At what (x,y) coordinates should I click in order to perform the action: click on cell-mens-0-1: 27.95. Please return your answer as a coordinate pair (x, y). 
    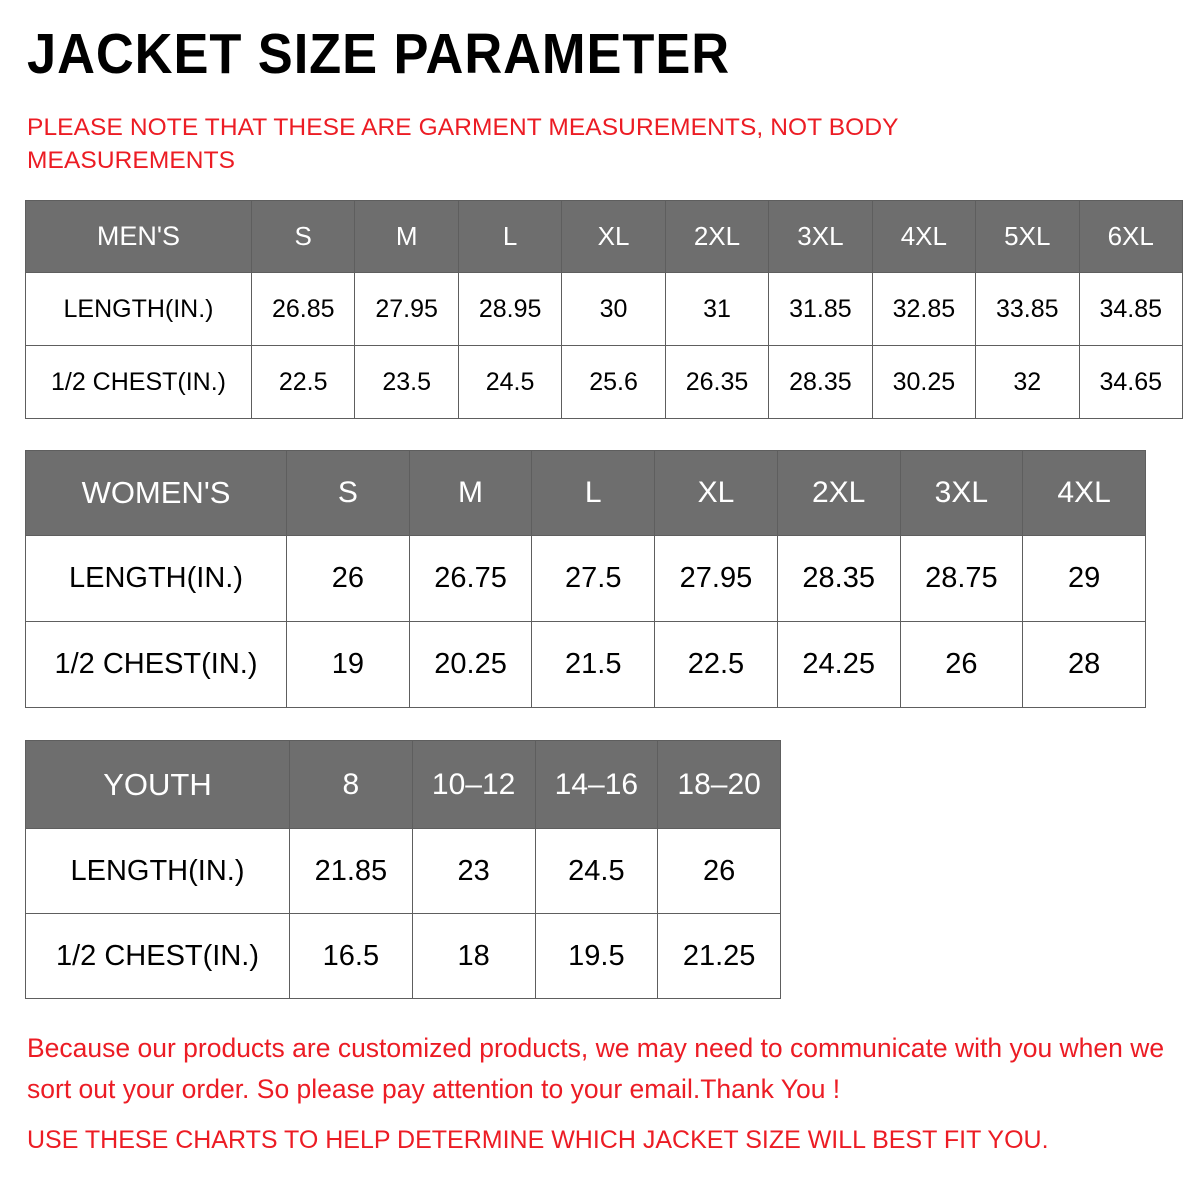
    Looking at the image, I should click on (406, 309).